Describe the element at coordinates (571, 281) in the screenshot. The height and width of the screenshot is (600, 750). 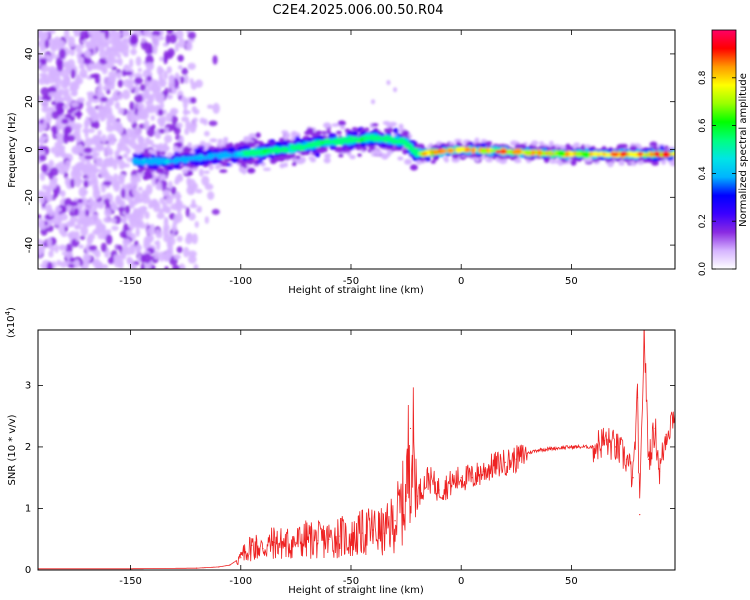
I see `x-tick-label: 50` at that location.